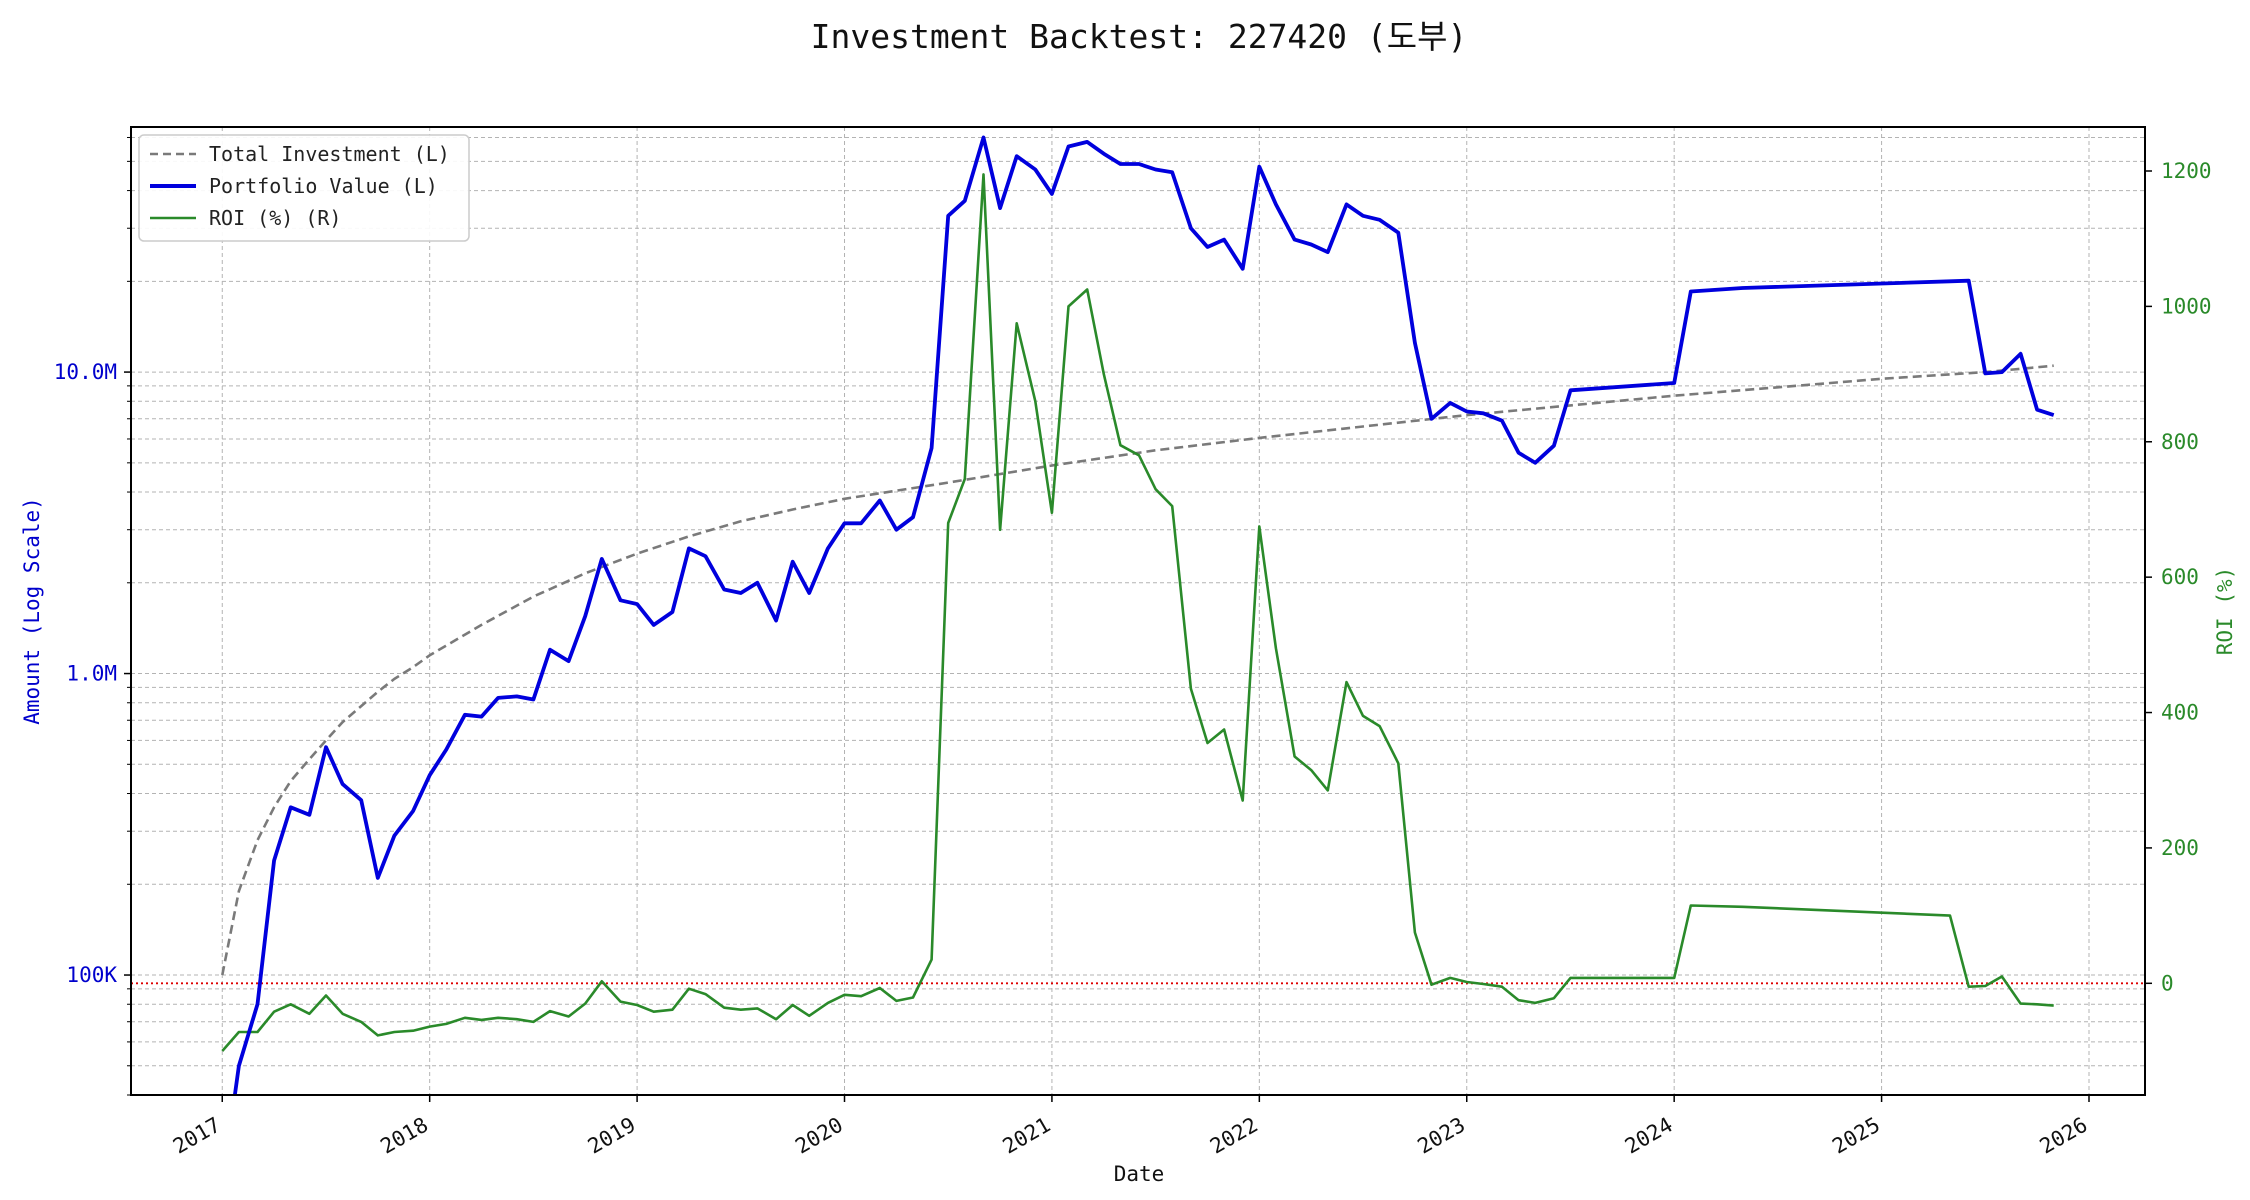 The width and height of the screenshot is (2250, 1200). What do you see at coordinates (2186, 306) in the screenshot?
I see `y-right-tick-label: 1000` at bounding box center [2186, 306].